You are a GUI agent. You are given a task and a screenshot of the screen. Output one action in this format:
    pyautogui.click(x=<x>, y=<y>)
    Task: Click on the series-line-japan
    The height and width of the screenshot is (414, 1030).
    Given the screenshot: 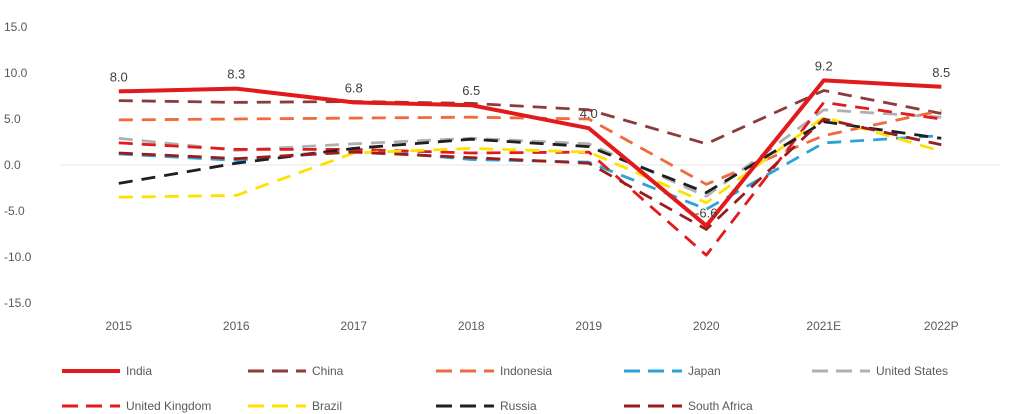 What is the action you would take?
    pyautogui.click(x=530, y=172)
    